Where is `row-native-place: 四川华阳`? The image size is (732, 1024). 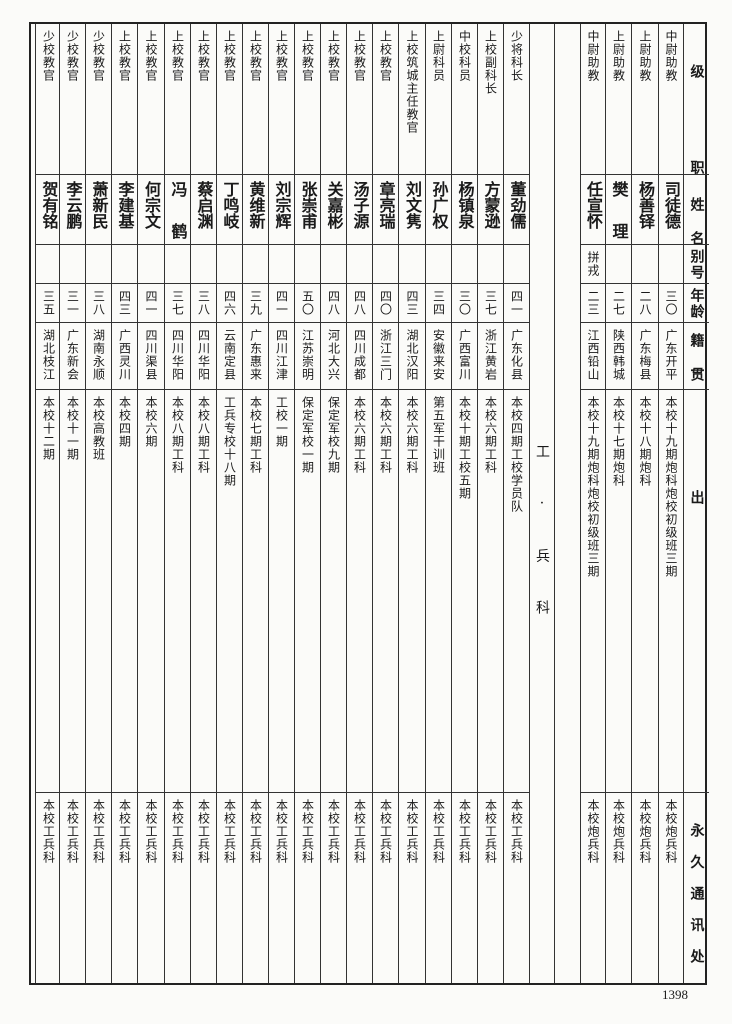
row-native-place: 四川华阳 is located at coordinates (203, 355).